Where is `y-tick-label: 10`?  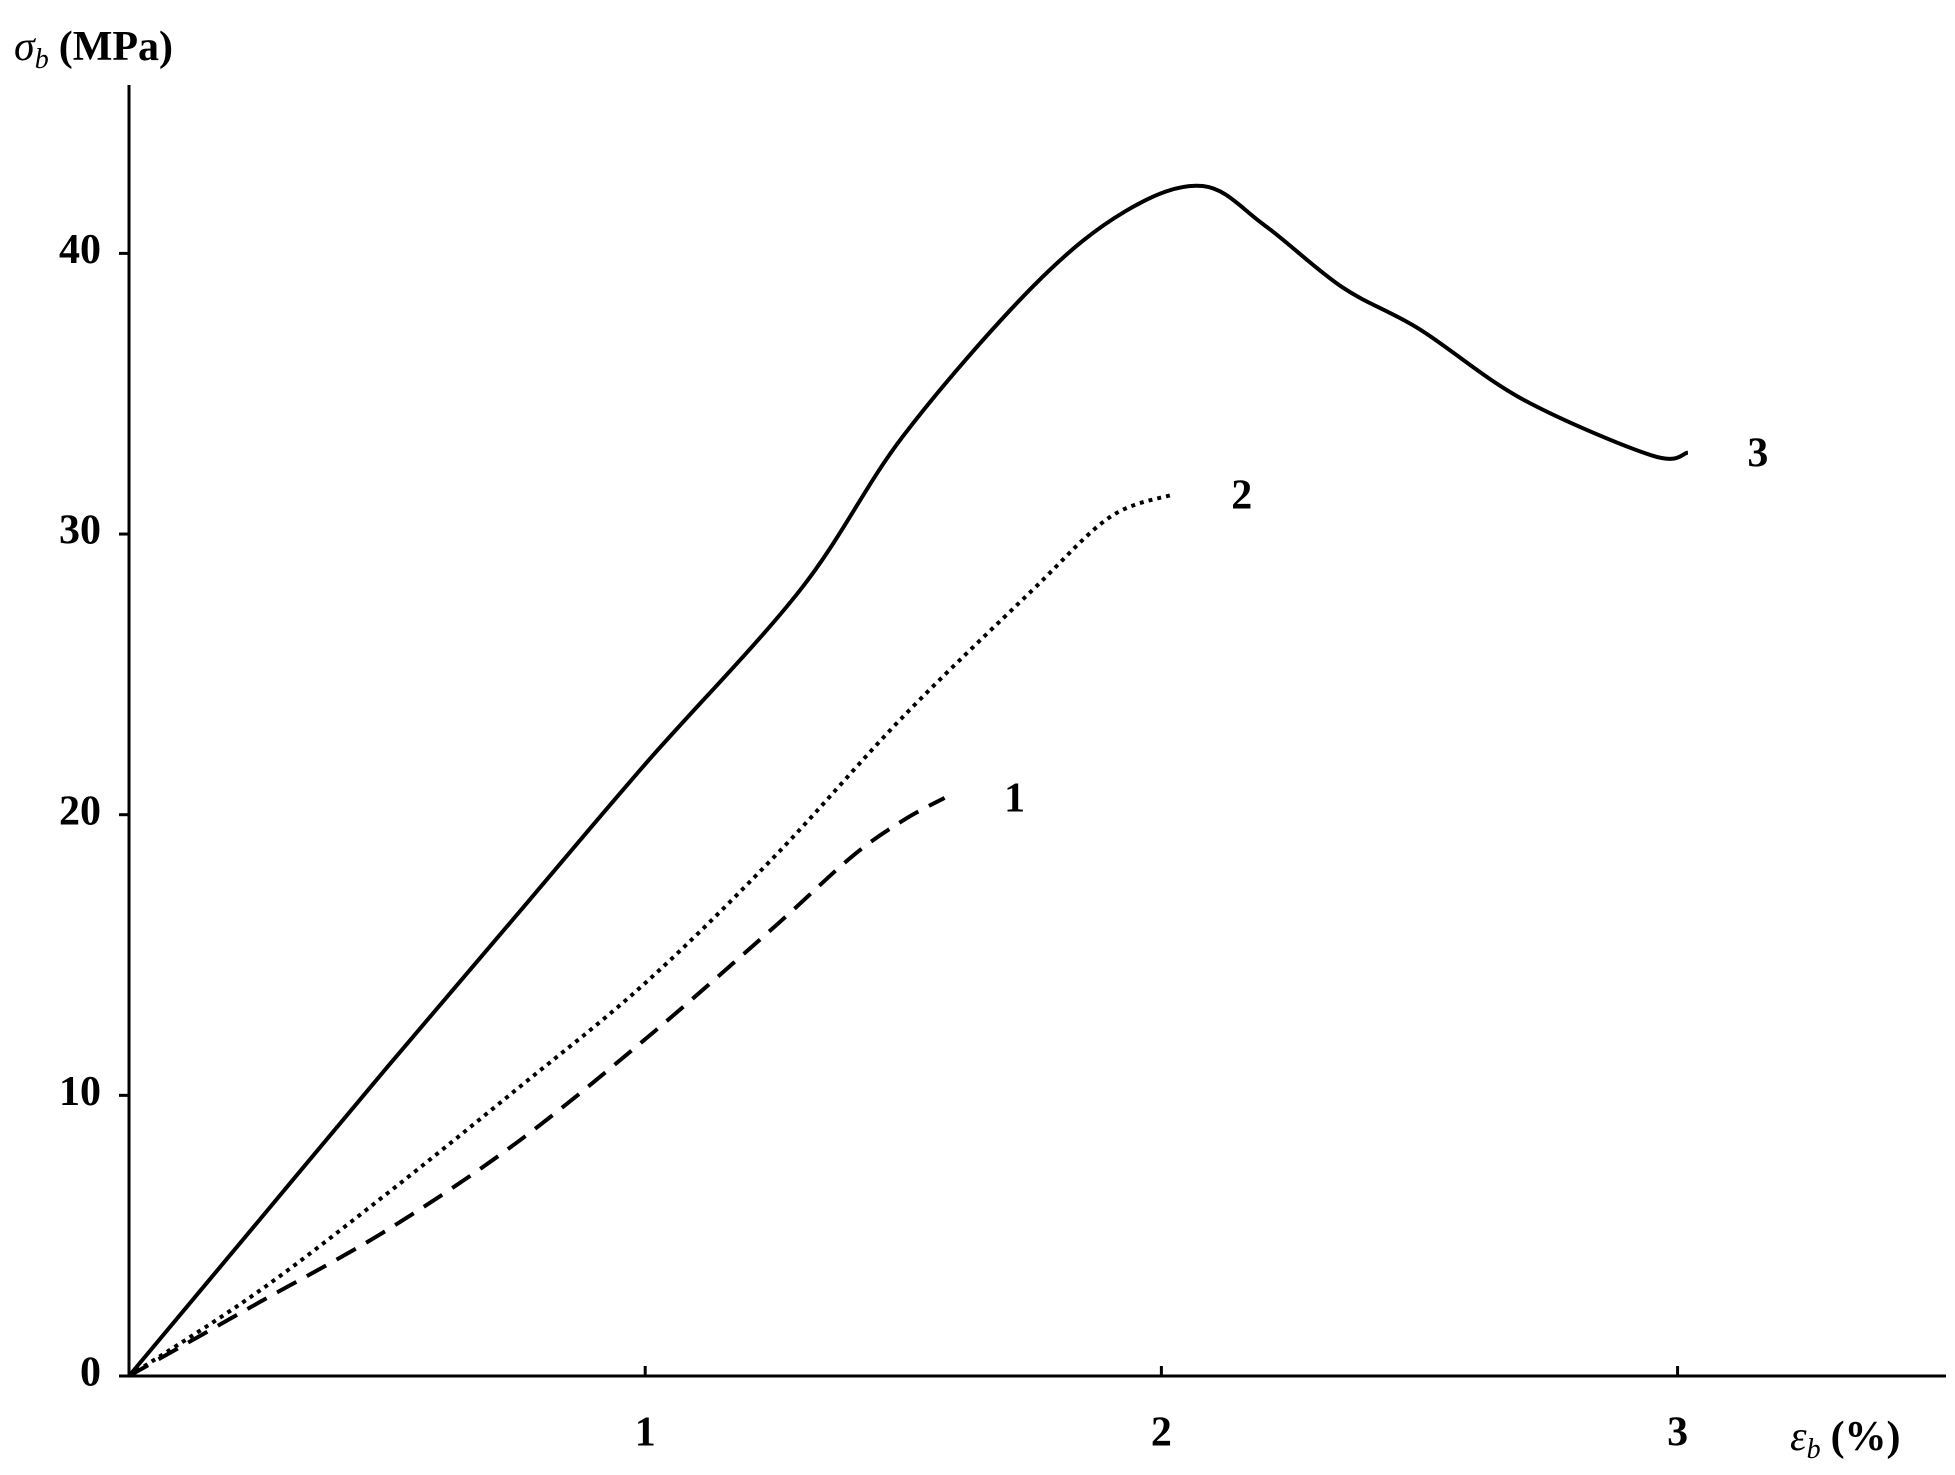
y-tick-label: 10 is located at coordinates (80, 1092).